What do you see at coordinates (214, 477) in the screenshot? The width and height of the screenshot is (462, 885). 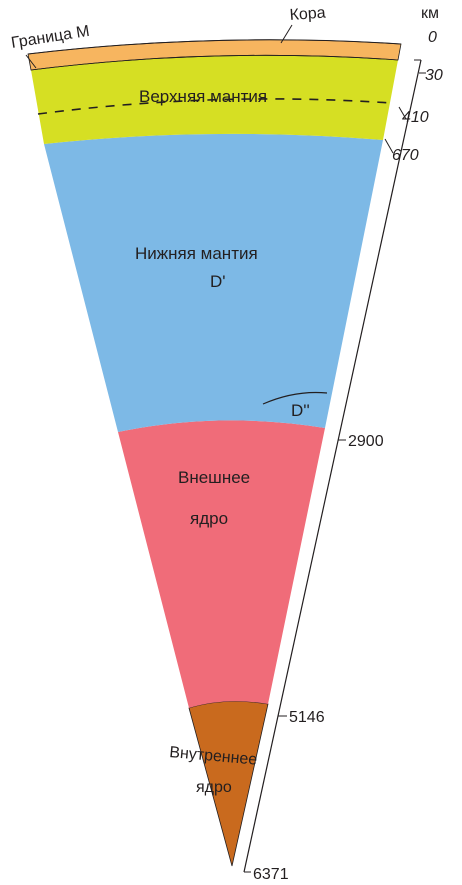 I see `outer-core-label: Внешнее` at bounding box center [214, 477].